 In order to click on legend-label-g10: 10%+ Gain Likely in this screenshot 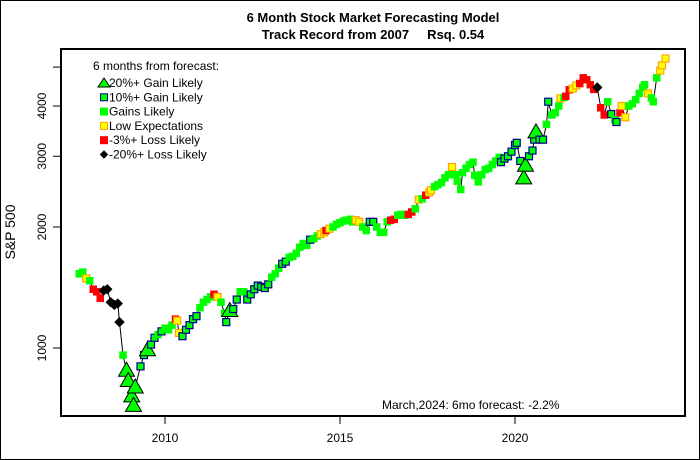, I will do `click(156, 97)`.